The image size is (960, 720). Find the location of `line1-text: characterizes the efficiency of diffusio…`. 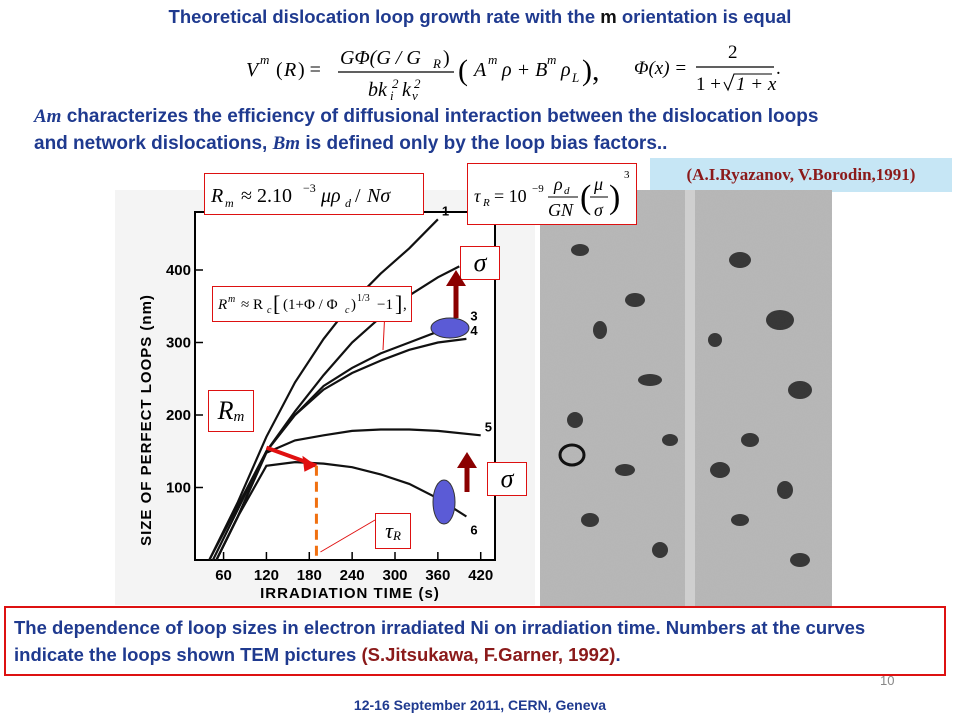

line1-text: characterizes the efficiency of diffusio… is located at coordinates (440, 116).